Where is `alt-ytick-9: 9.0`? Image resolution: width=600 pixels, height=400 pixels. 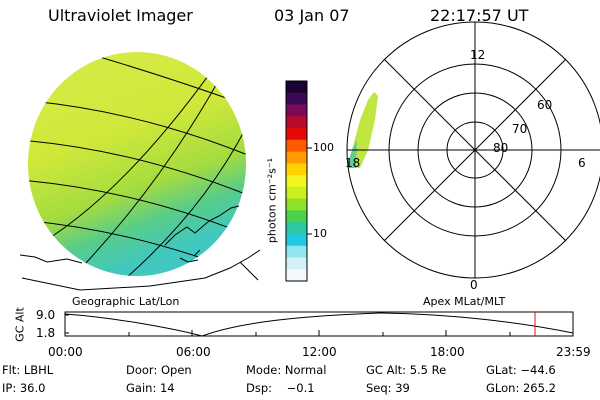 alt-ytick-9: 9.0 is located at coordinates (46, 315).